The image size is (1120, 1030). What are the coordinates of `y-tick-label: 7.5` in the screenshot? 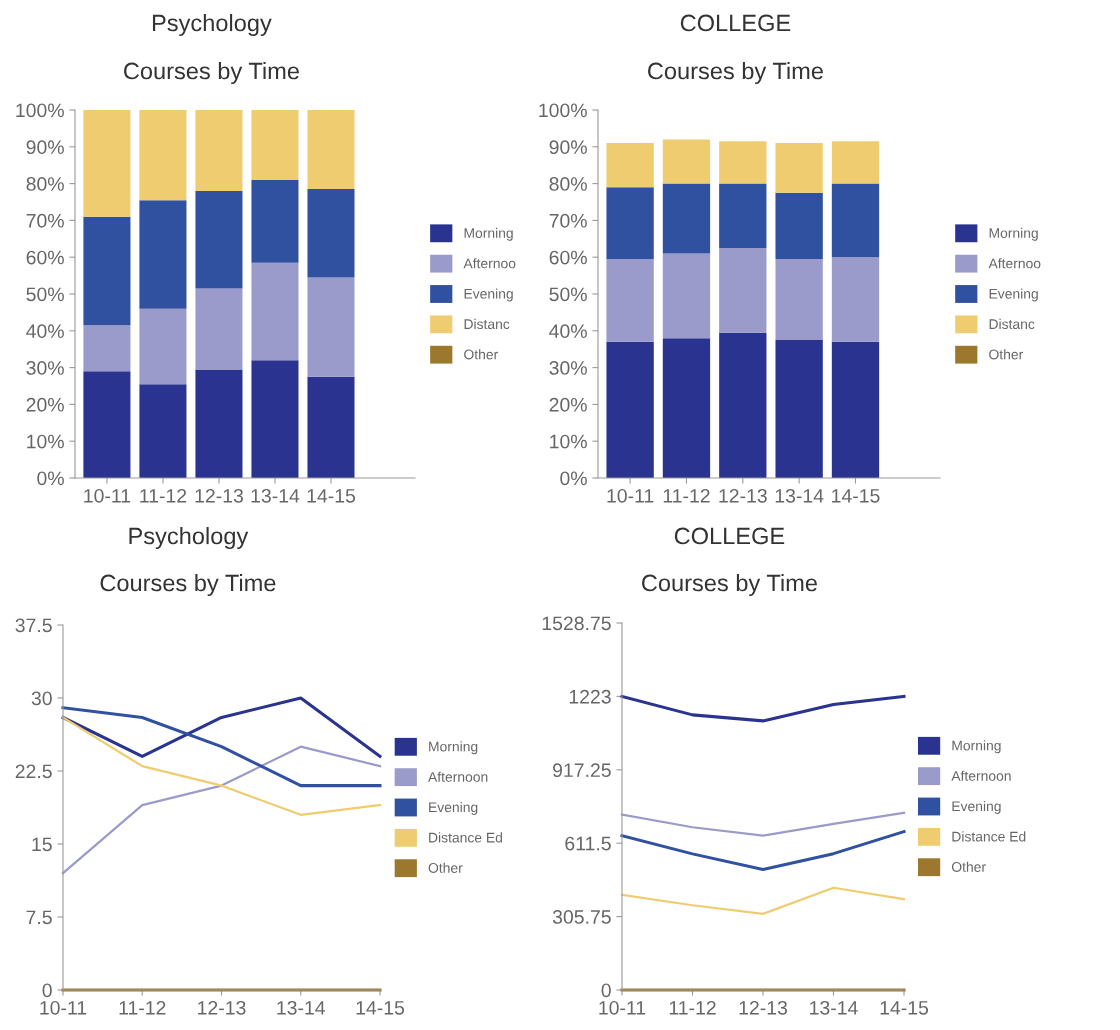 It's located at (39, 917).